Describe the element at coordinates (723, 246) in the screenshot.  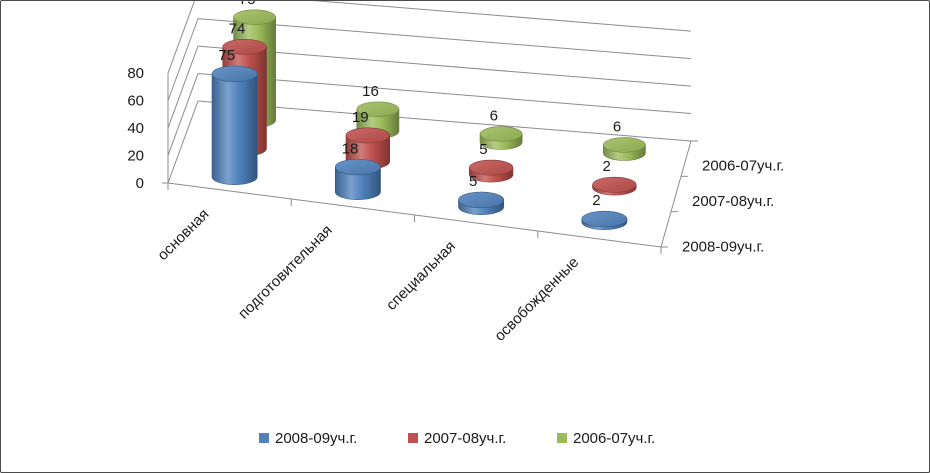
I see `depth-label: 2008-09уч.г.` at that location.